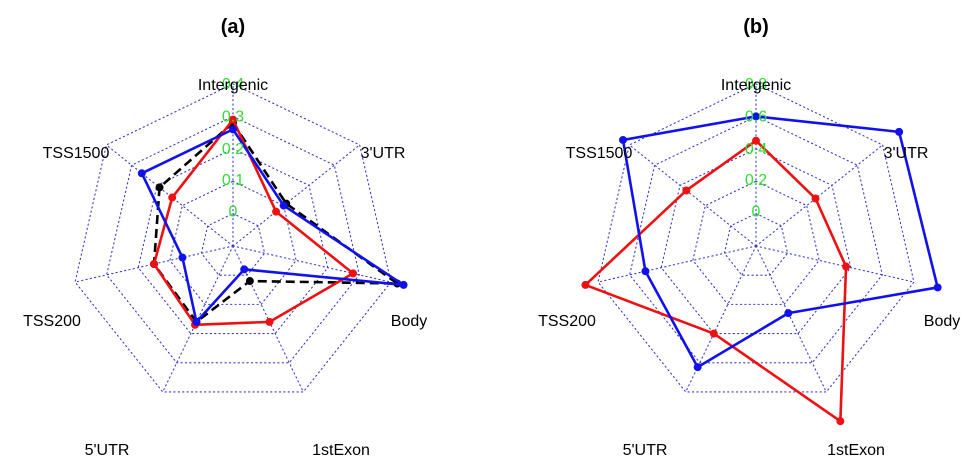 The image size is (965, 460). What do you see at coordinates (233, 180) in the screenshot?
I see `tick-label: 0.1` at bounding box center [233, 180].